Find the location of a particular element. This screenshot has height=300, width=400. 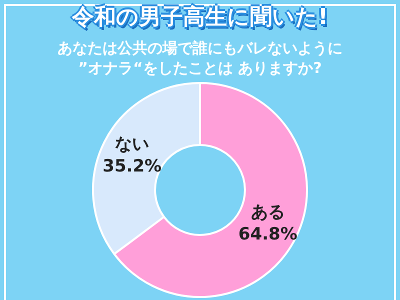

slice-label: ない is located at coordinates (132, 144).